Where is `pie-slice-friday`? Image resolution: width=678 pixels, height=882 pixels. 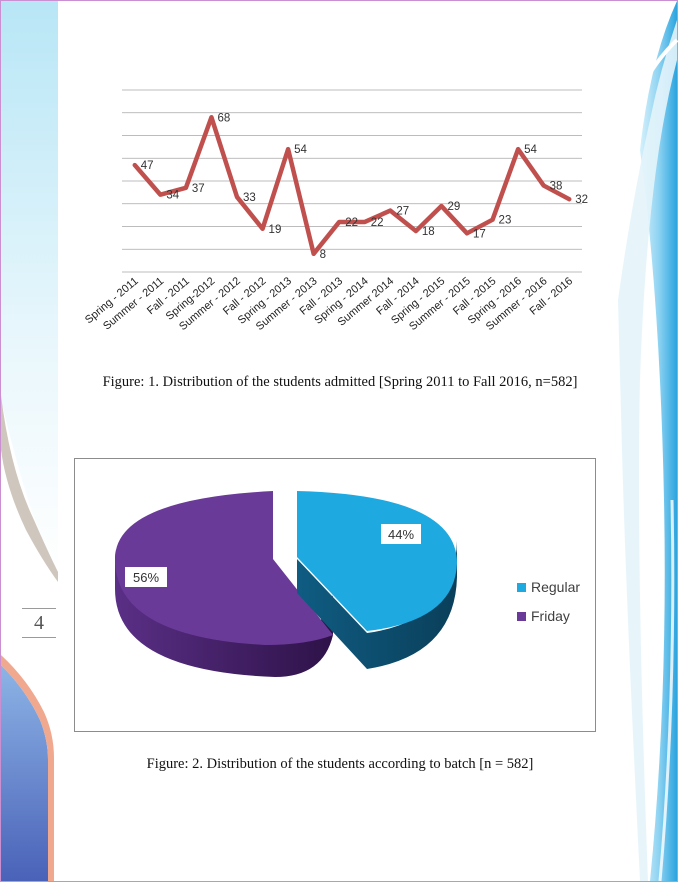
pie-slice-friday is located at coordinates (224, 568).